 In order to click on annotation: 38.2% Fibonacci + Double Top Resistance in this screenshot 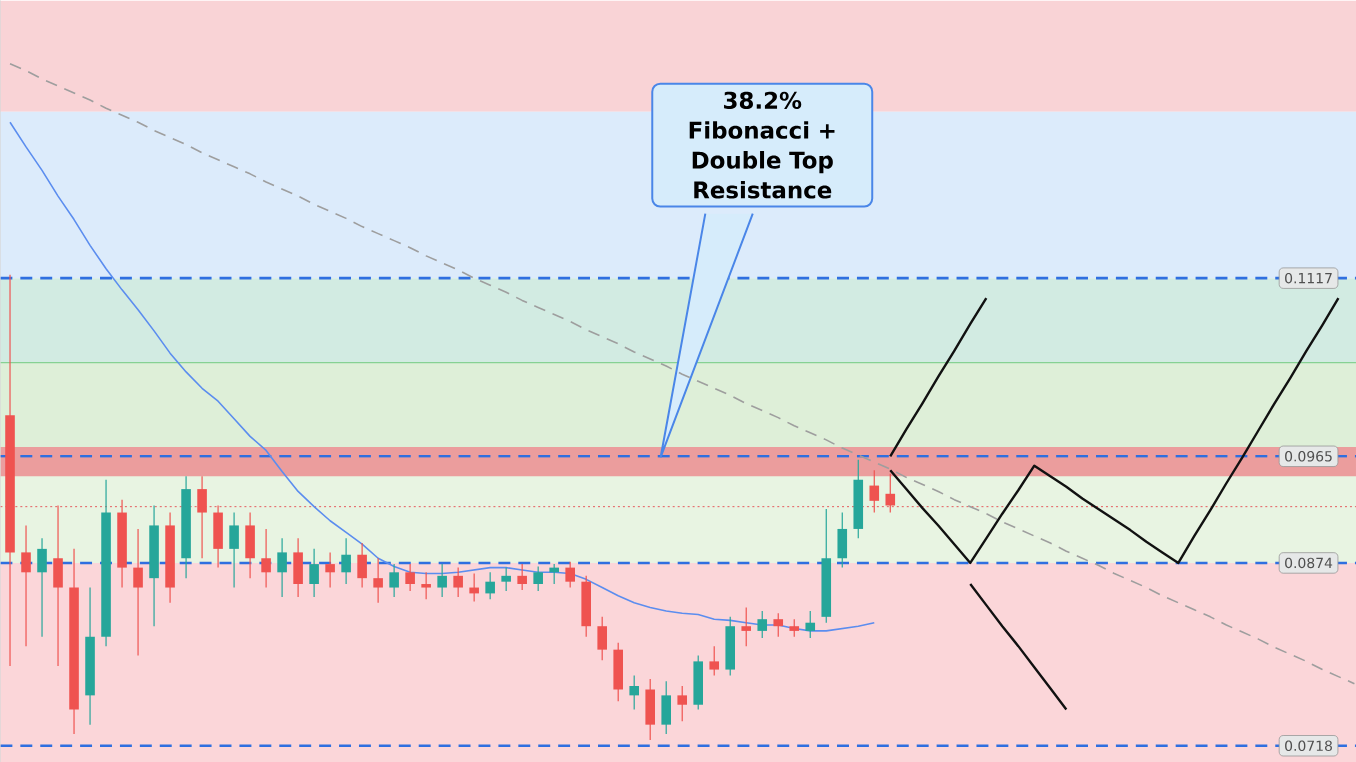, I will do `click(762, 145)`.